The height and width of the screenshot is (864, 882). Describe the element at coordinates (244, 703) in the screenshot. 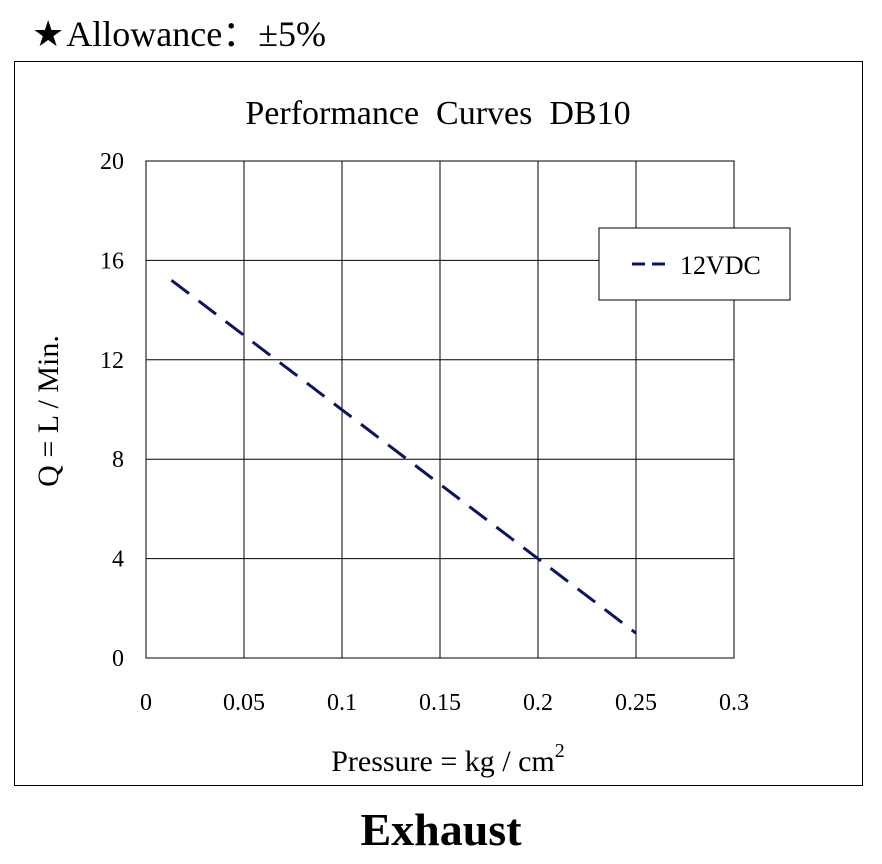

I see `x-tick-label: 0.05` at that location.